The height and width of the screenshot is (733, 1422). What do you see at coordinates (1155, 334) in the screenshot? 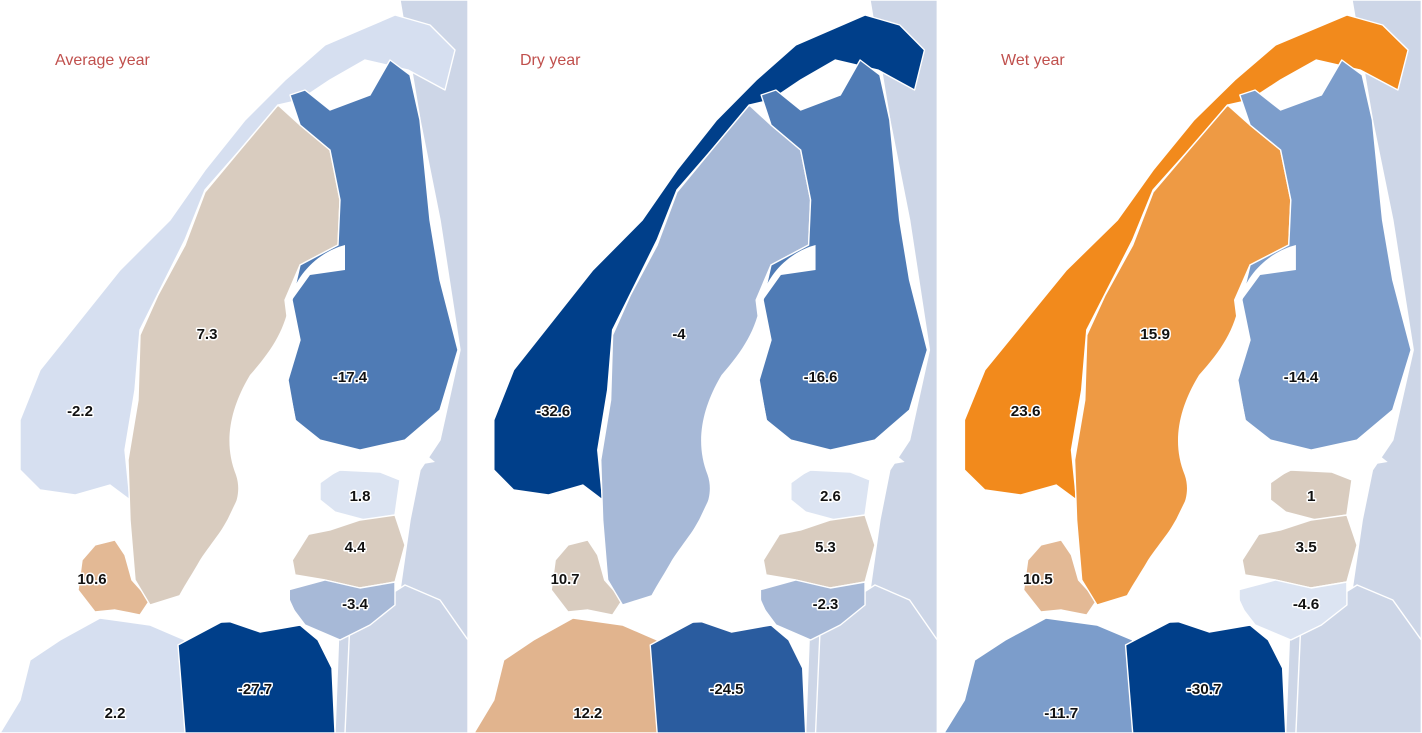
I see `value-label-sweden: 15.9` at bounding box center [1155, 334].